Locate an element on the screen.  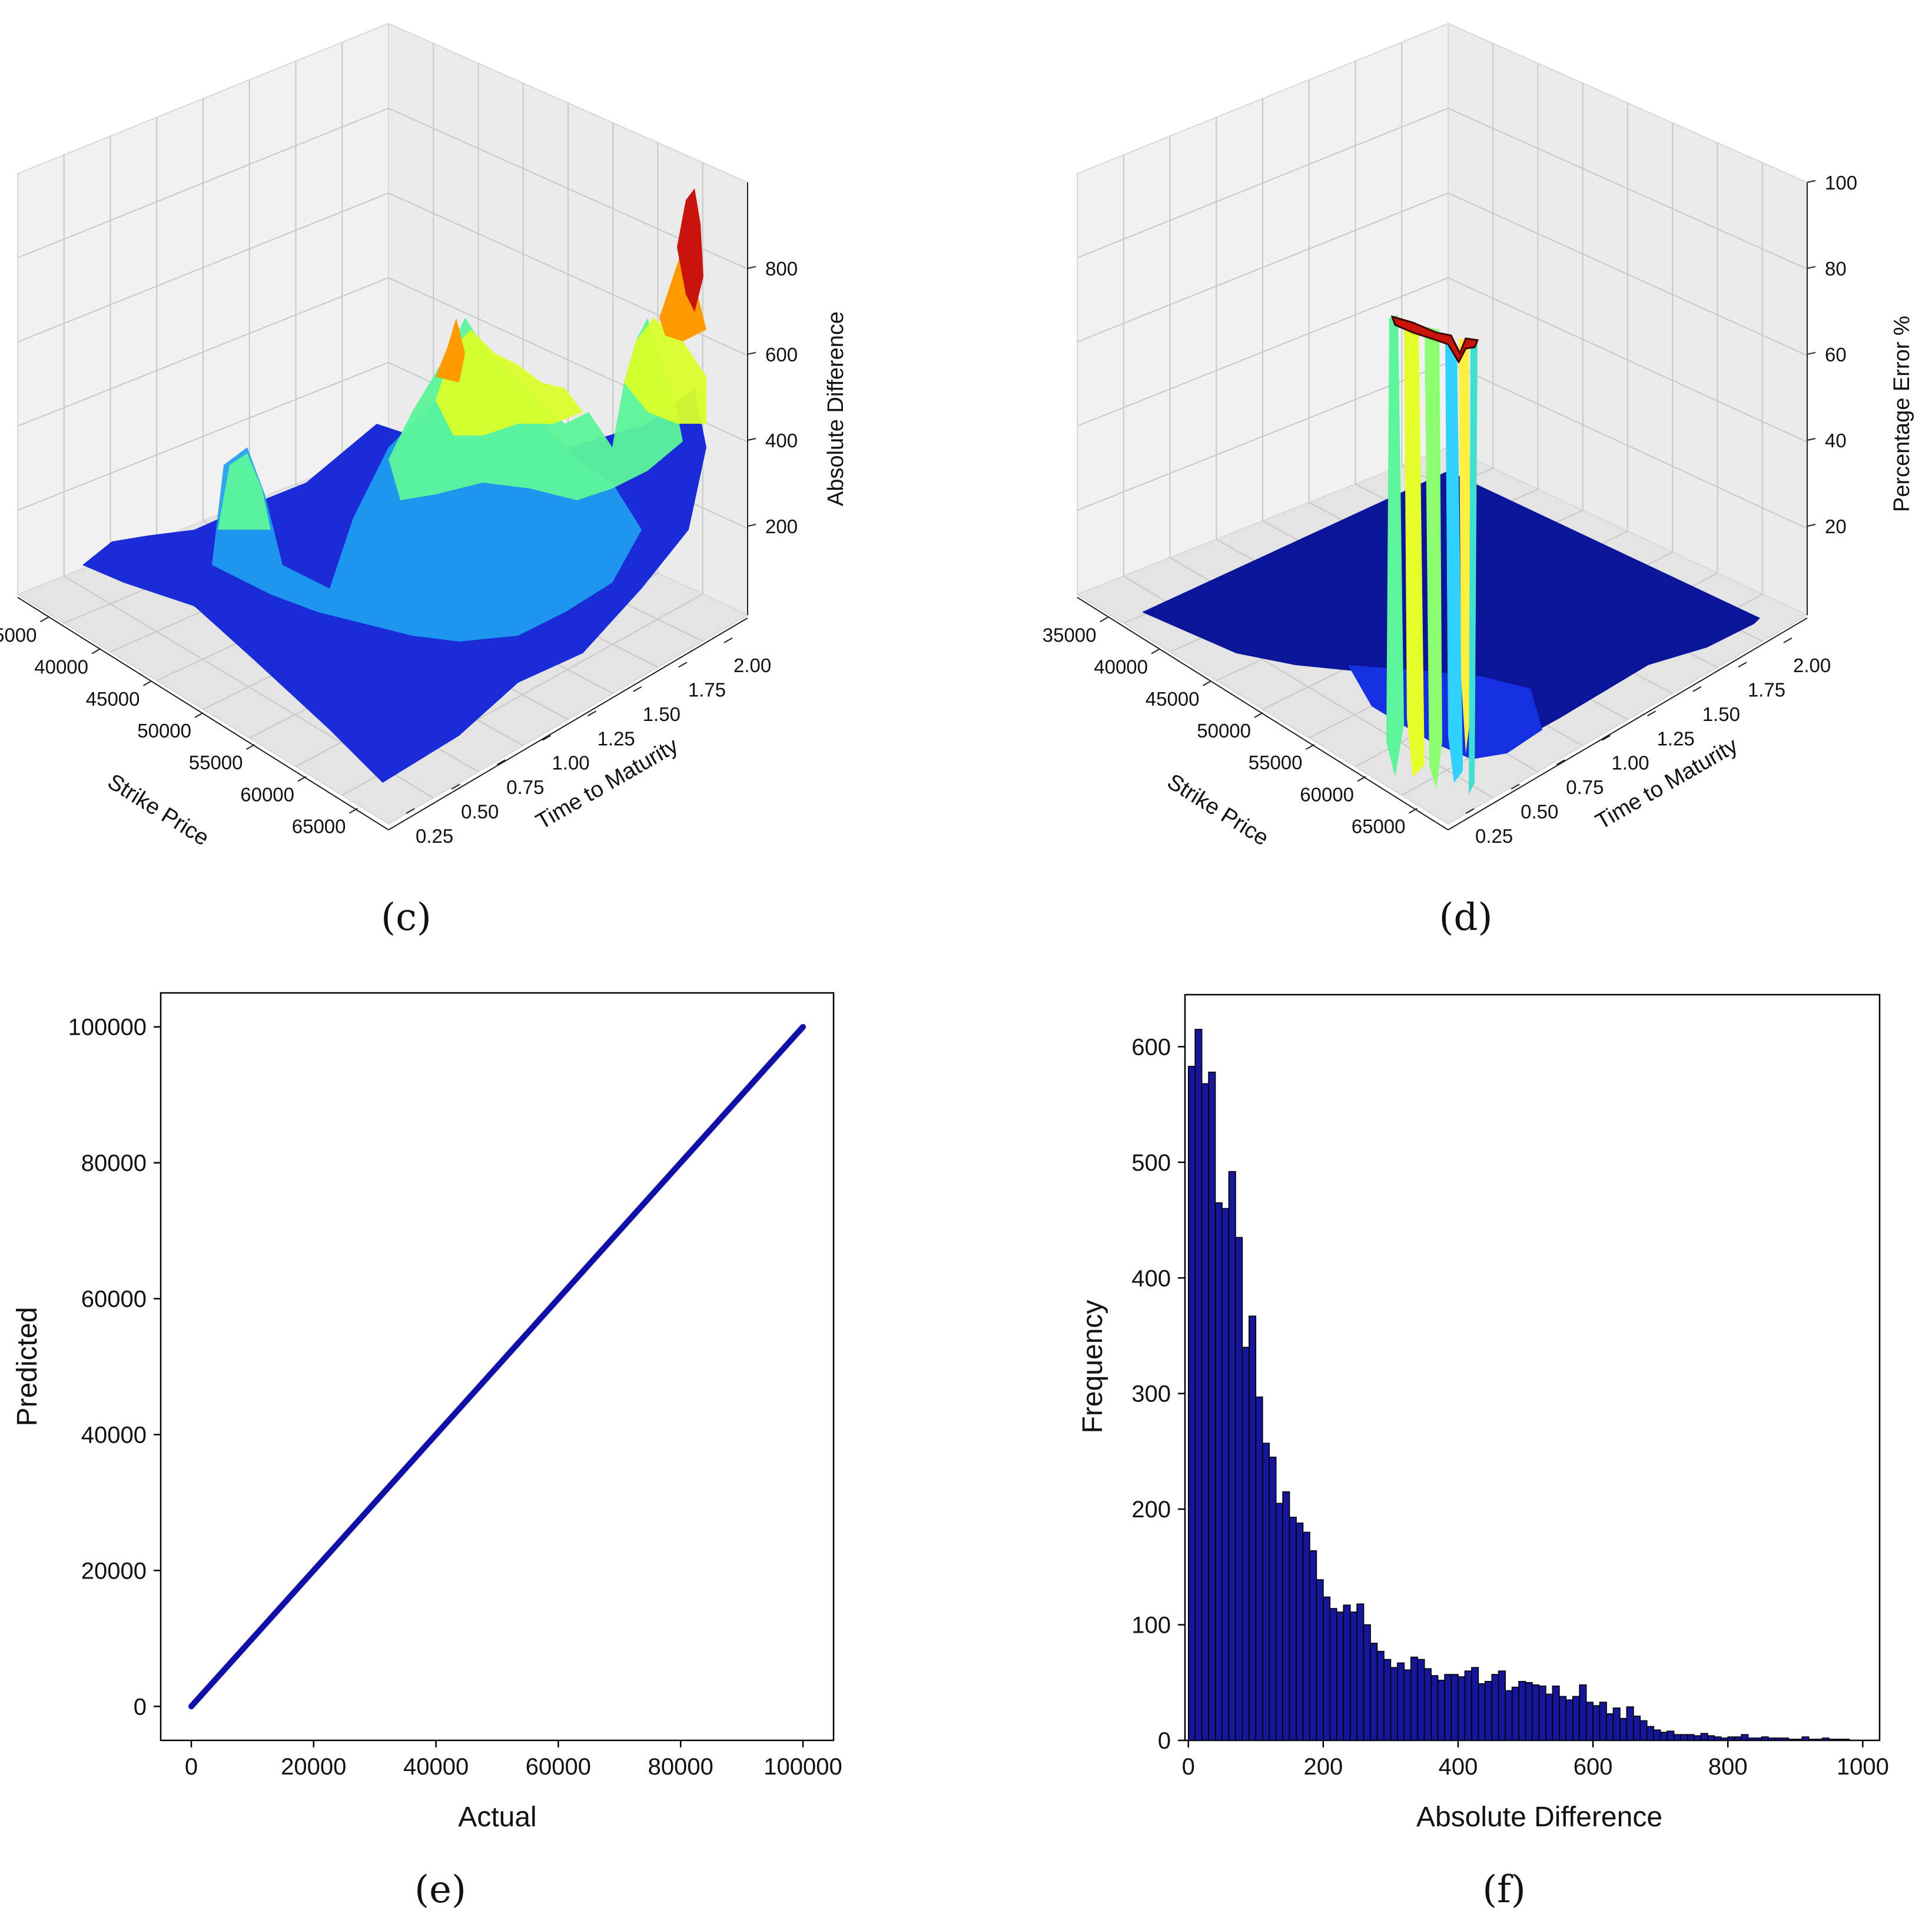
y-tick-label: 200 is located at coordinates (1151, 1510).